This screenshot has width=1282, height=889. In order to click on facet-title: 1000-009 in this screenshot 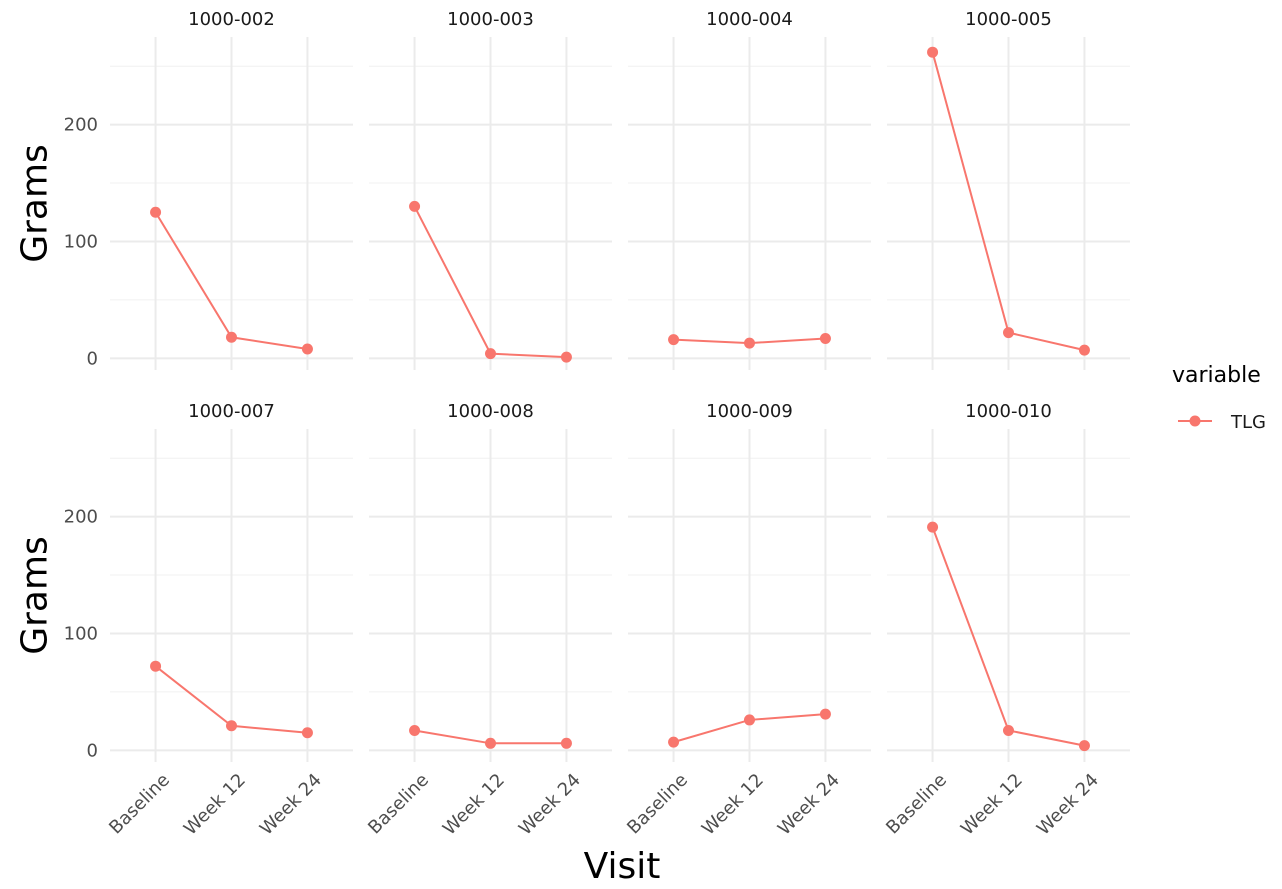, I will do `click(749, 411)`.